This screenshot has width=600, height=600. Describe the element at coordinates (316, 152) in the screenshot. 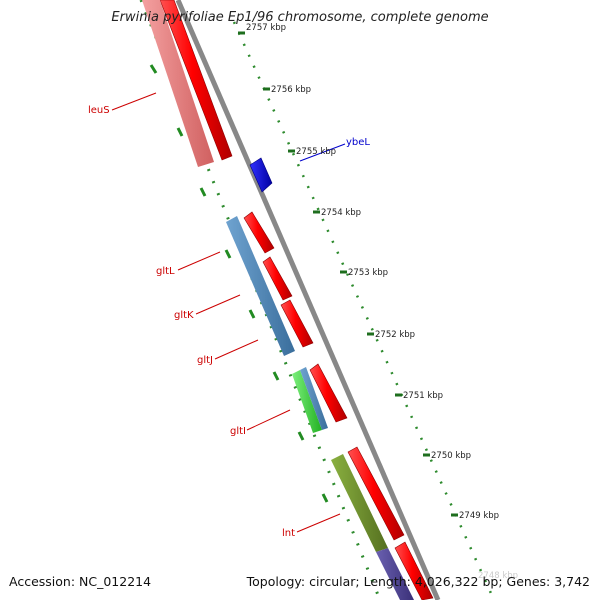

I see `scale-label: 2755 kbp` at that location.